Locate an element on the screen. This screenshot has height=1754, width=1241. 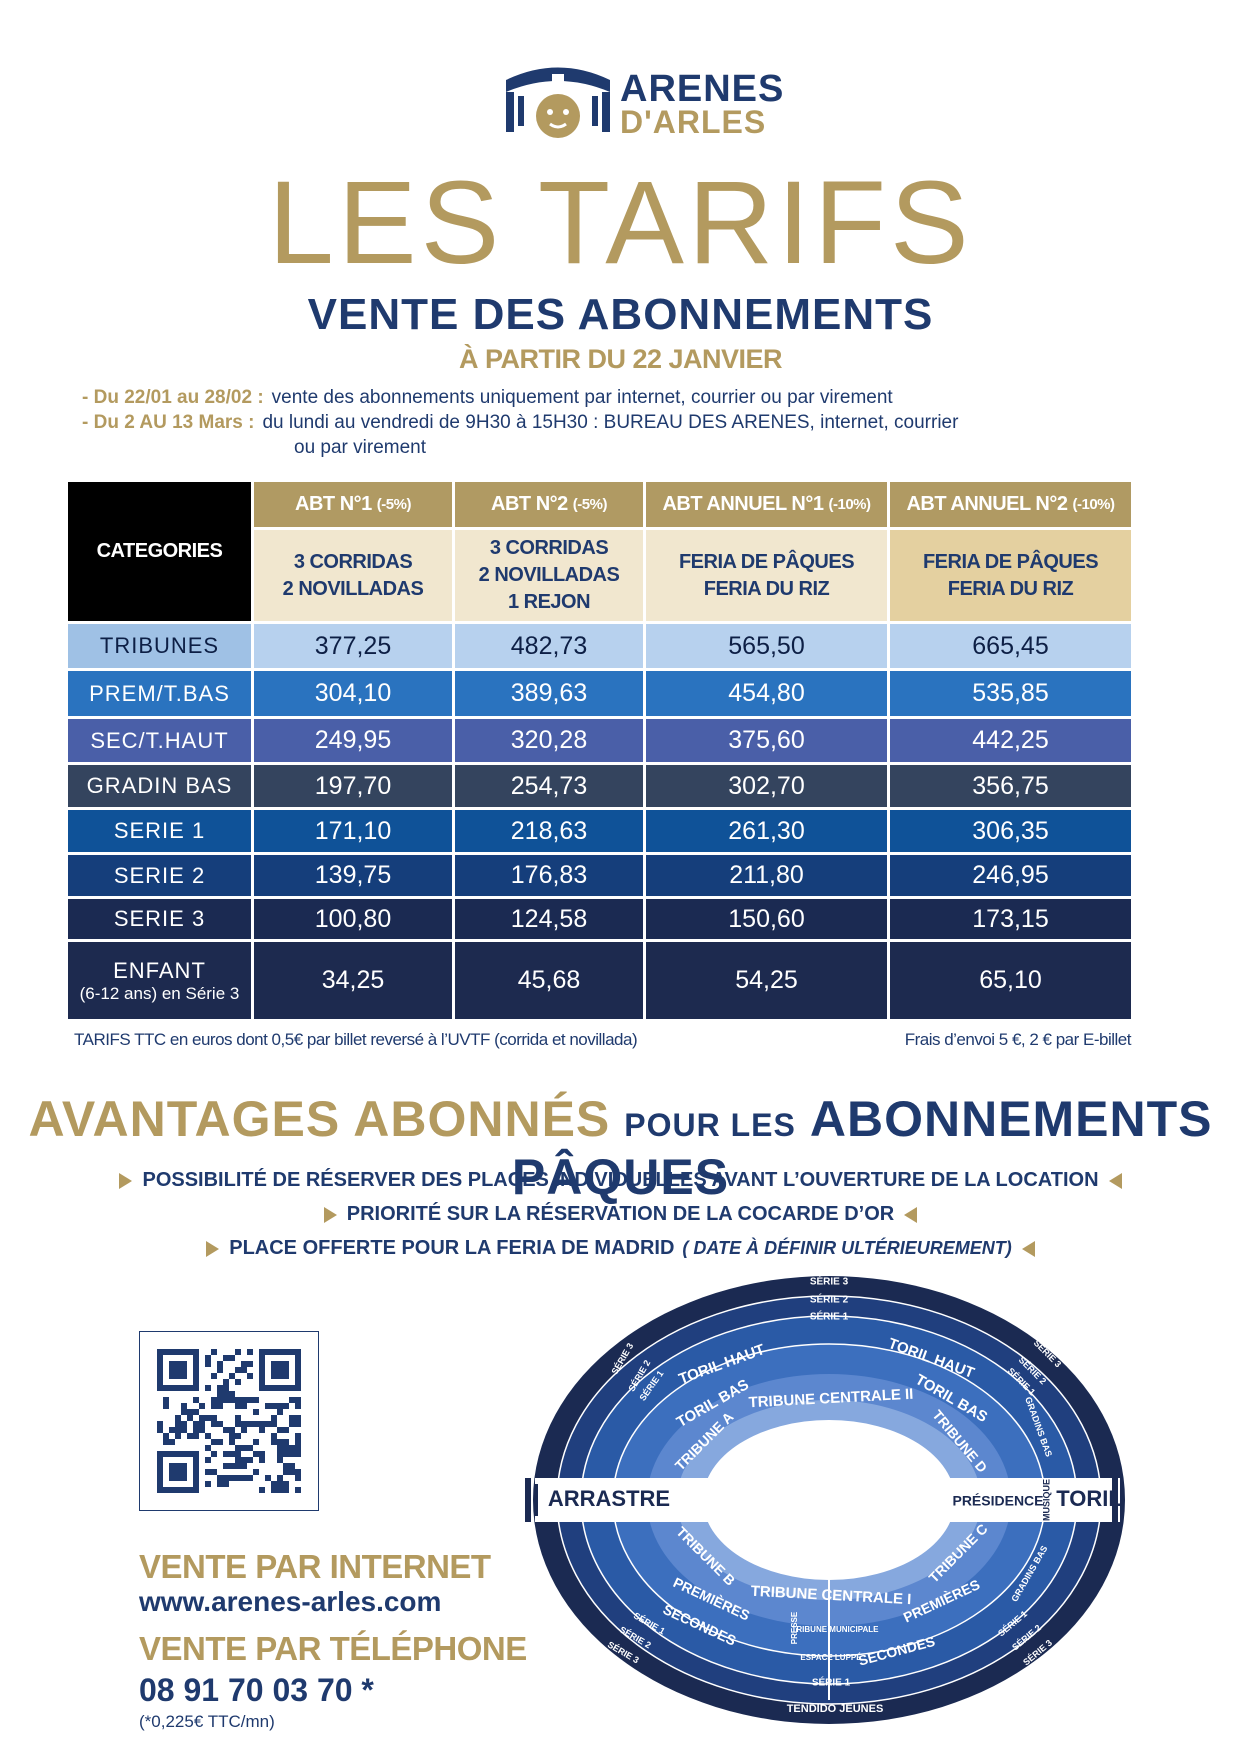
category-cell: SERIE 1 is located at coordinates (161, 832).